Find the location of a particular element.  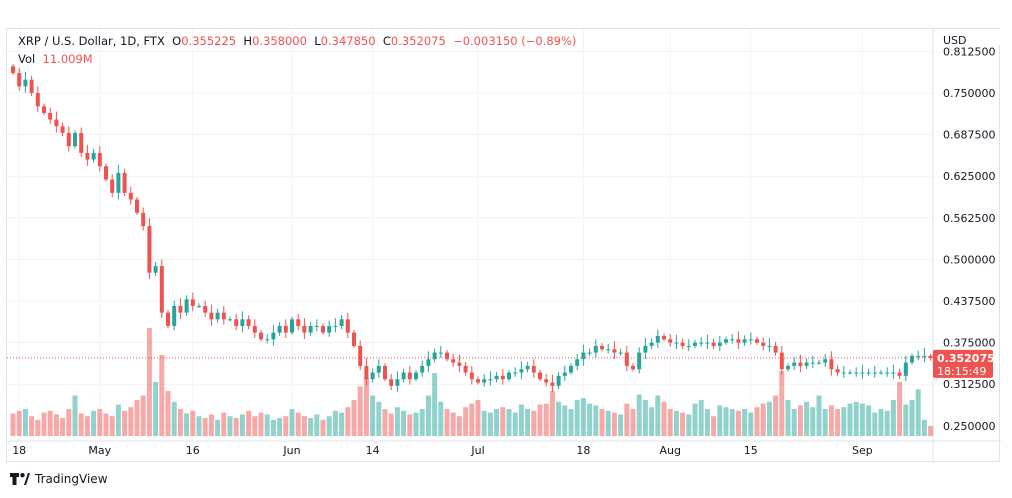

close-value: 0.352075 is located at coordinates (418, 41).